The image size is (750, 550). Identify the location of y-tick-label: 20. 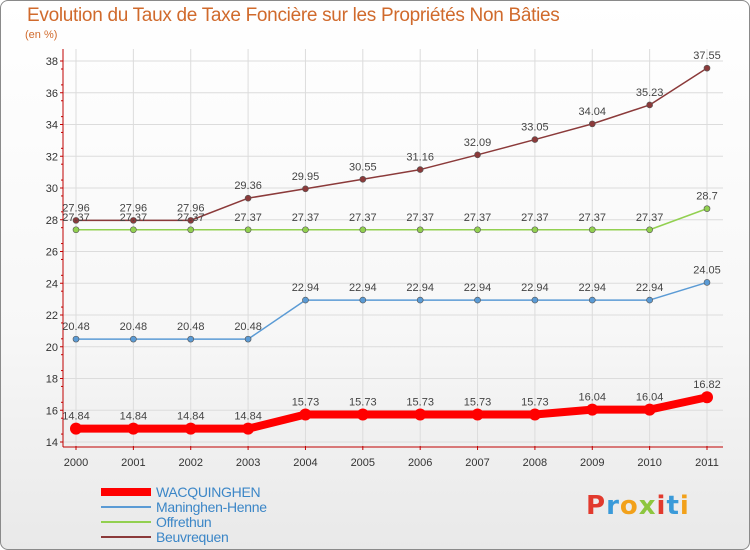
(52, 348).